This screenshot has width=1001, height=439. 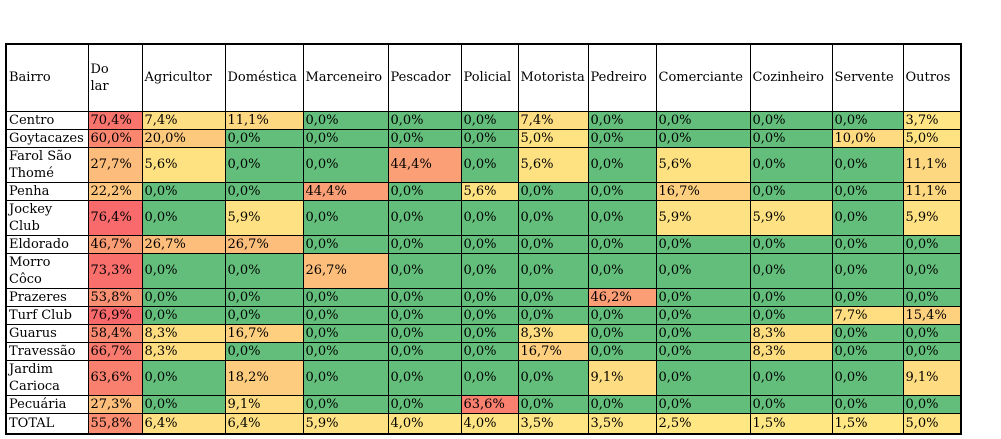 What do you see at coordinates (622, 297) in the screenshot?
I see `value-cell-prazeres-pedreiro: 46,2%` at bounding box center [622, 297].